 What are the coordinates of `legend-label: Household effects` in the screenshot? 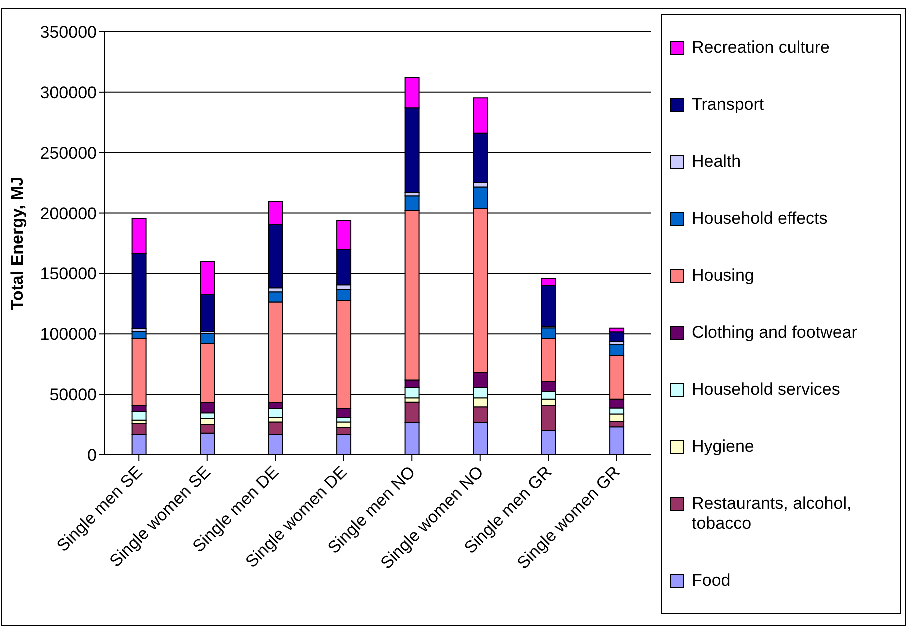 It's located at (760, 218).